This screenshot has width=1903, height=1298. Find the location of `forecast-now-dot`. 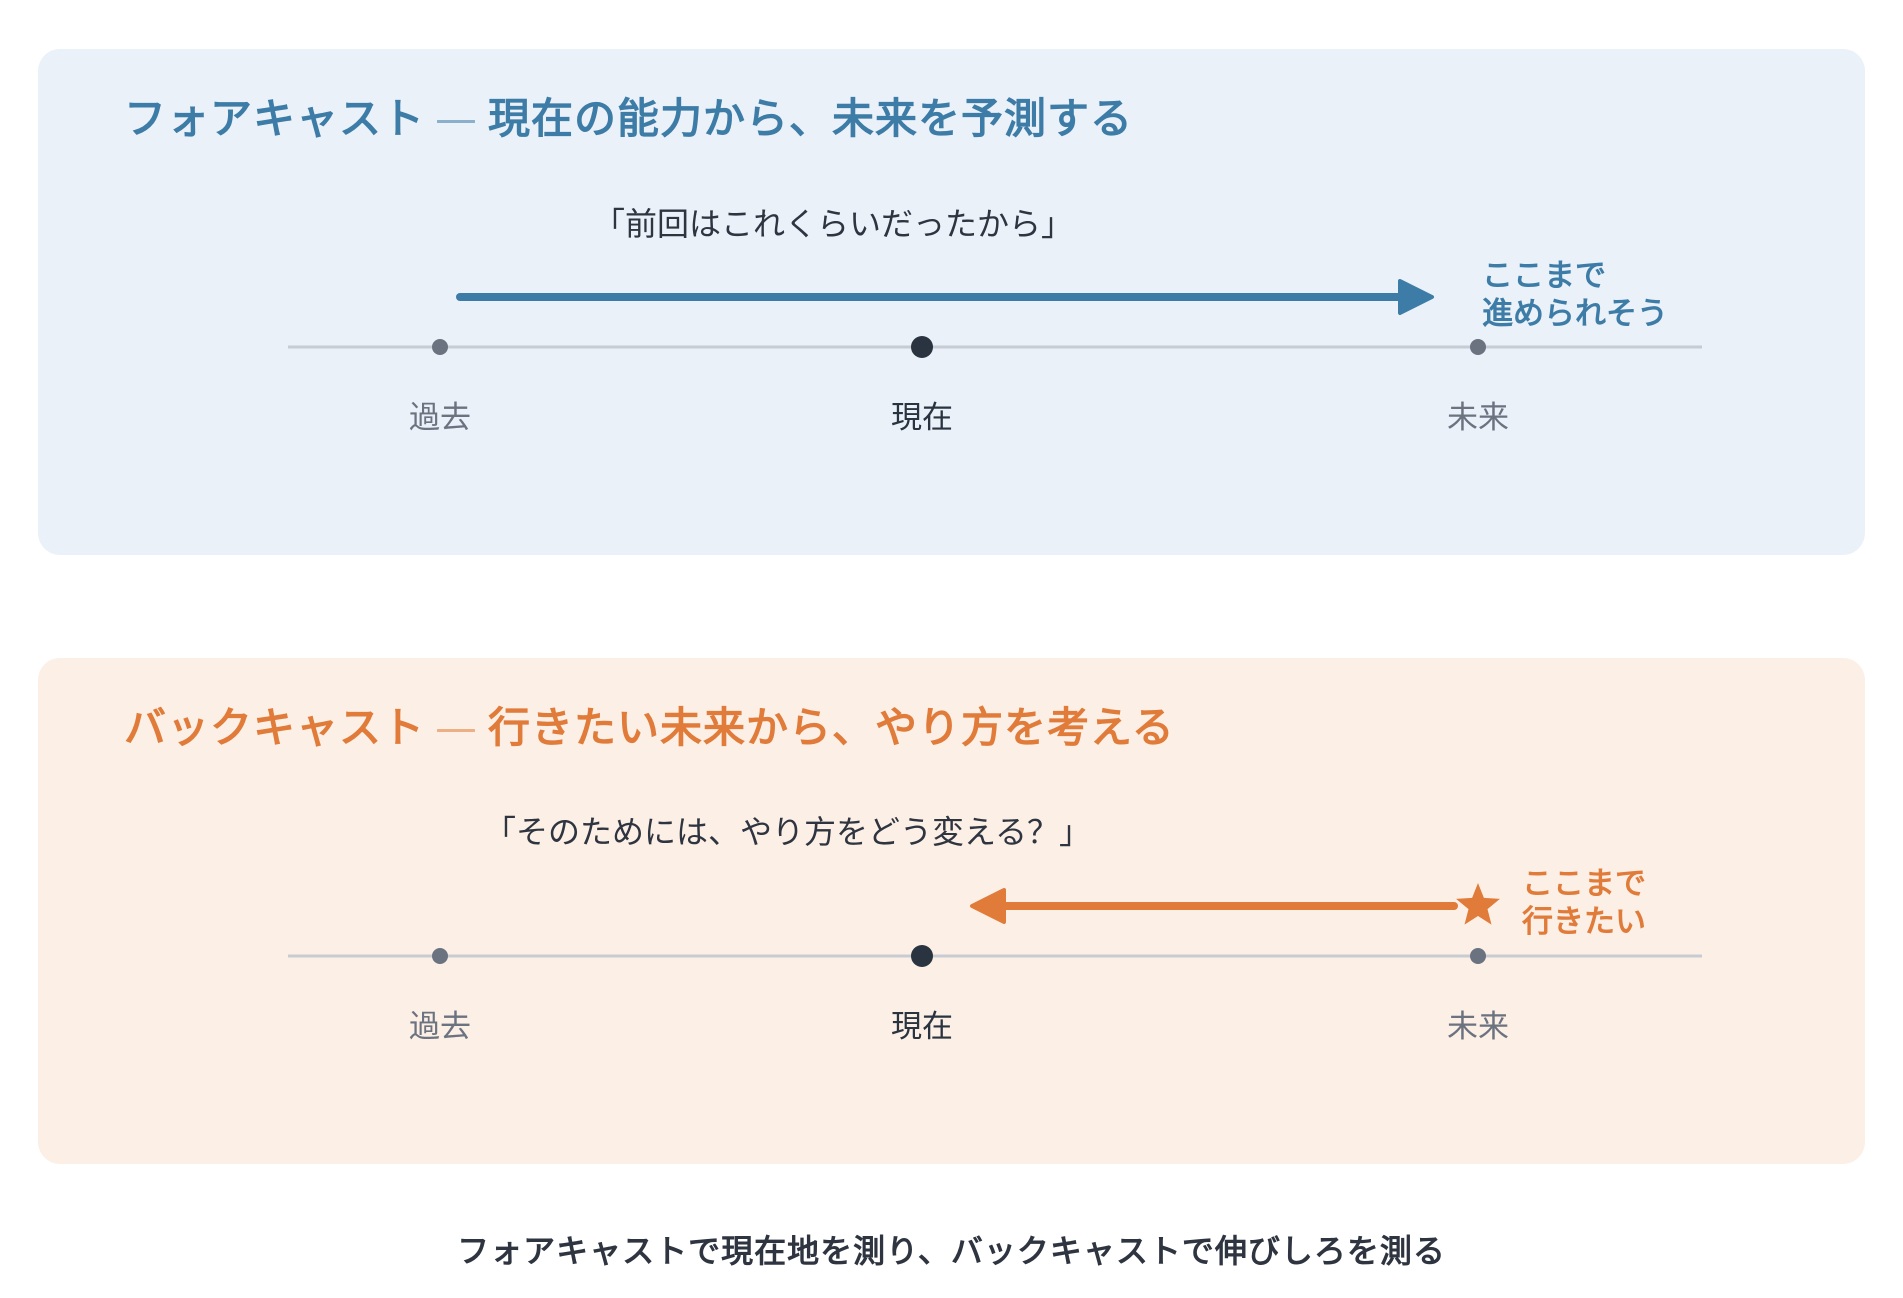

forecast-now-dot is located at coordinates (922, 347).